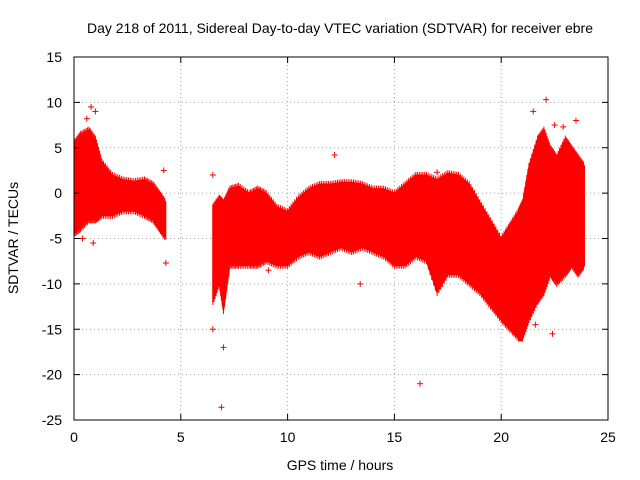  Describe the element at coordinates (288, 437) in the screenshot. I see `x-tick-label: 10` at that location.